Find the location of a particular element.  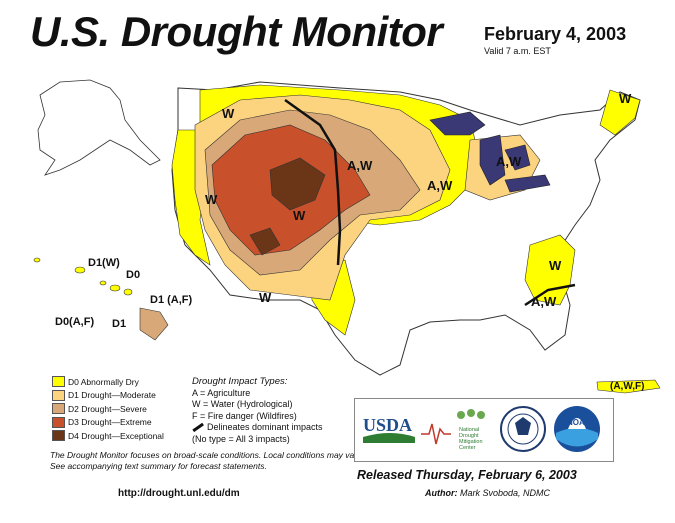

hawaii-islands is located at coordinates (101, 299).